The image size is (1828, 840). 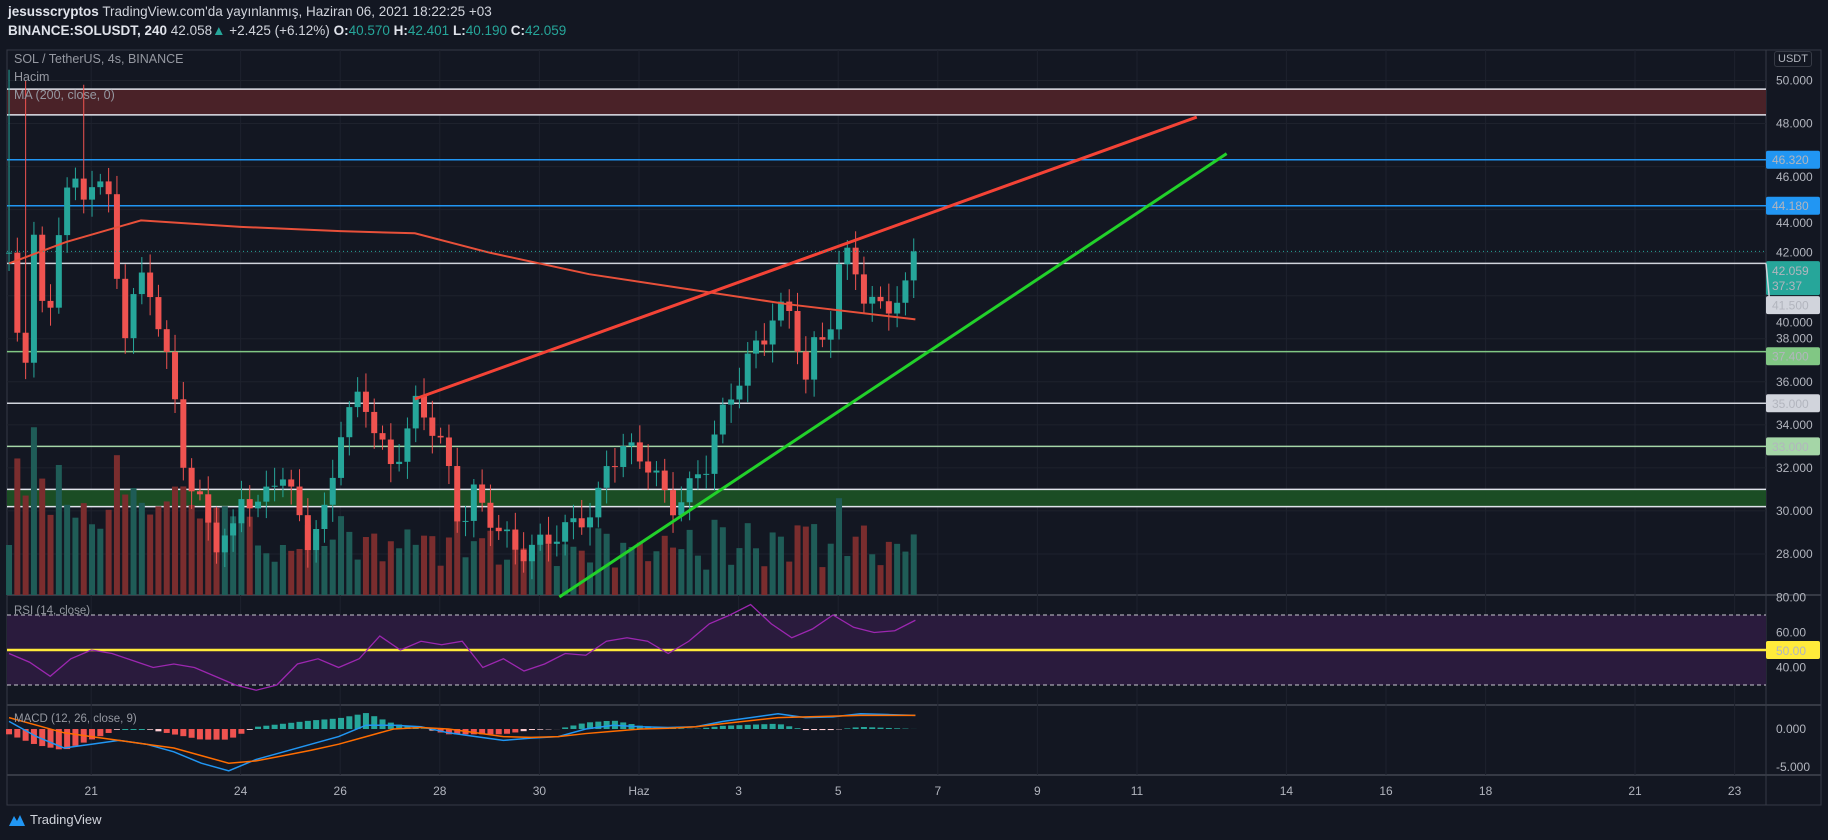 What do you see at coordinates (55, 819) in the screenshot?
I see `tradingview-logo: TradingView` at bounding box center [55, 819].